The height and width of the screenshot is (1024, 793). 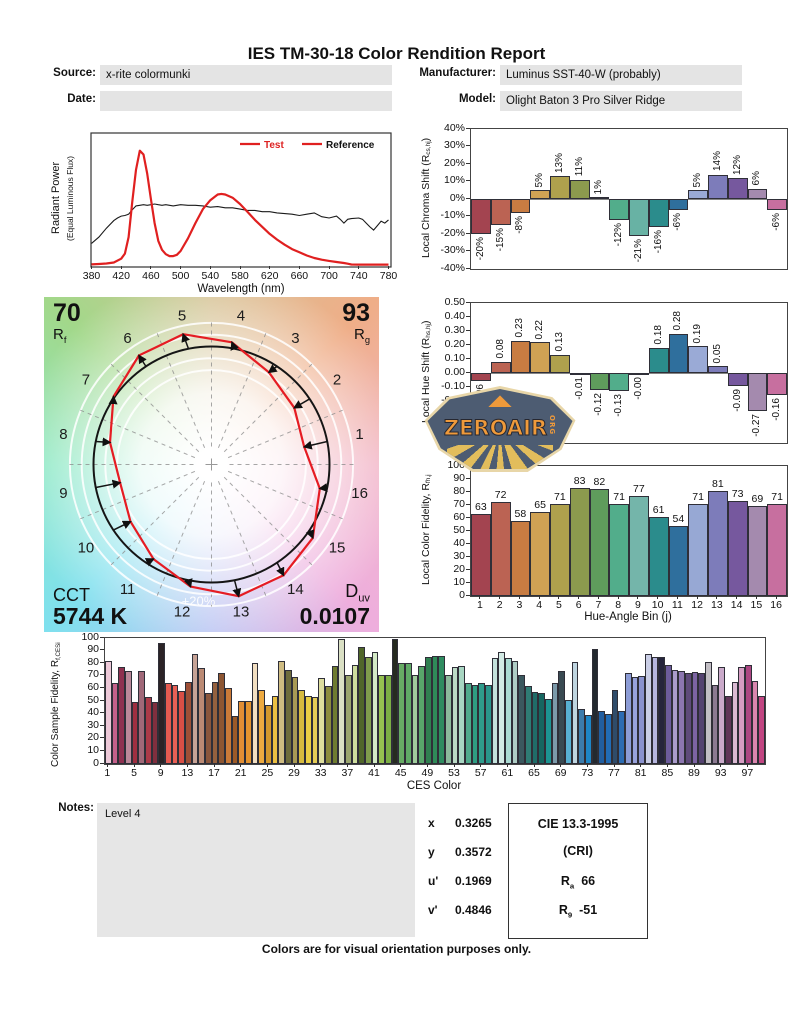 I want to click on y-tick-label: 60, so click(x=459, y=516).